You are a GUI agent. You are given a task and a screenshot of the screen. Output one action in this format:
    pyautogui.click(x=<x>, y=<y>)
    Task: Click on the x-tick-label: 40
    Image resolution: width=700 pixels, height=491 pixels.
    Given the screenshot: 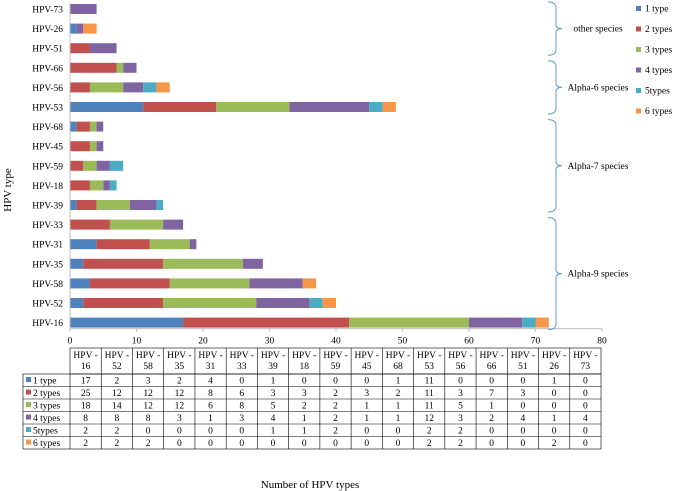 What is the action you would take?
    pyautogui.click(x=336, y=342)
    